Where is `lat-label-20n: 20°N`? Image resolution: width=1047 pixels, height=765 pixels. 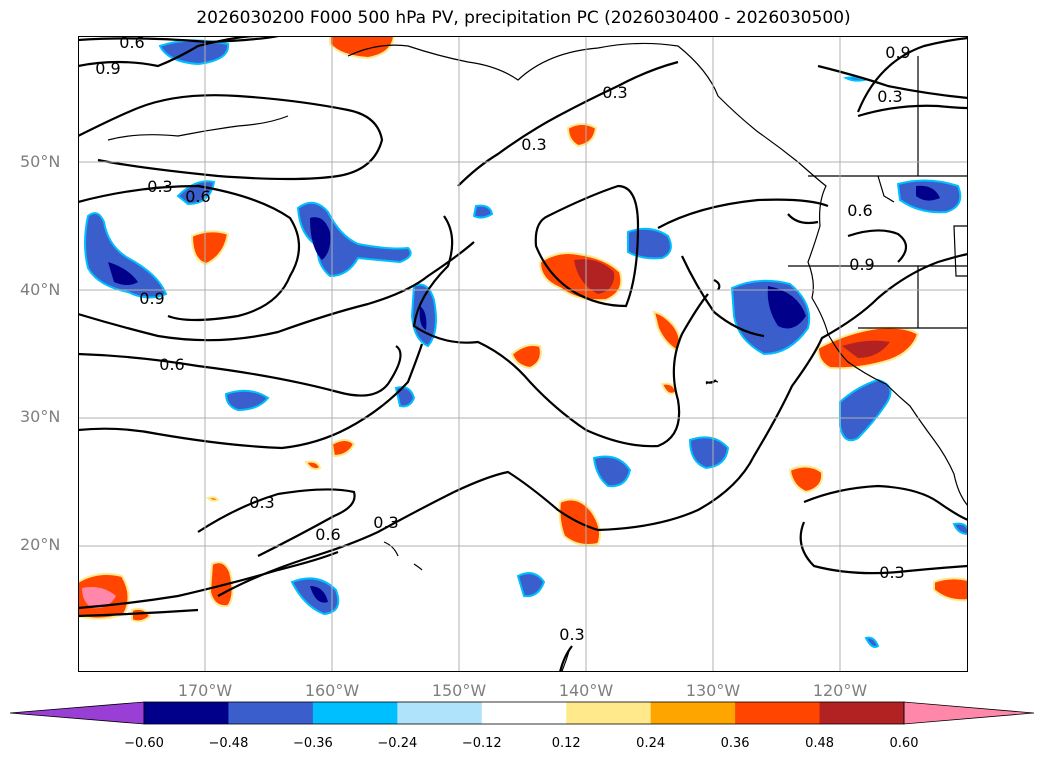 lat-label-20n: 20°N is located at coordinates (40, 544).